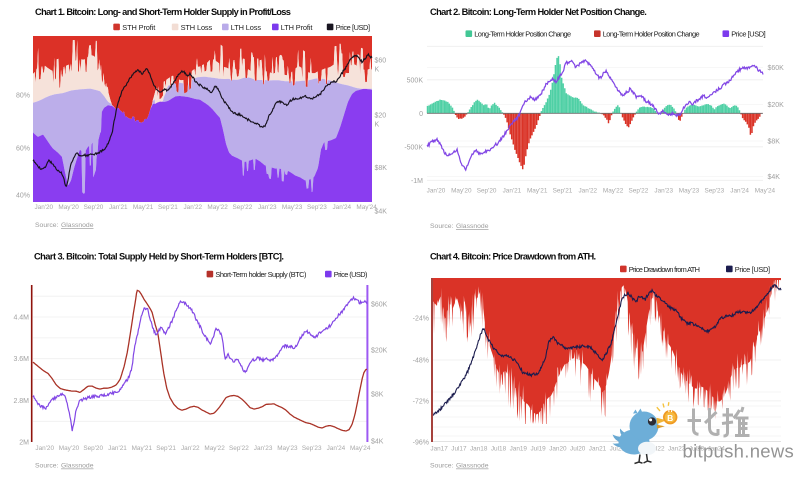  Describe the element at coordinates (297, 27) in the screenshot. I see `svg-text: LTH Profit` at that location.